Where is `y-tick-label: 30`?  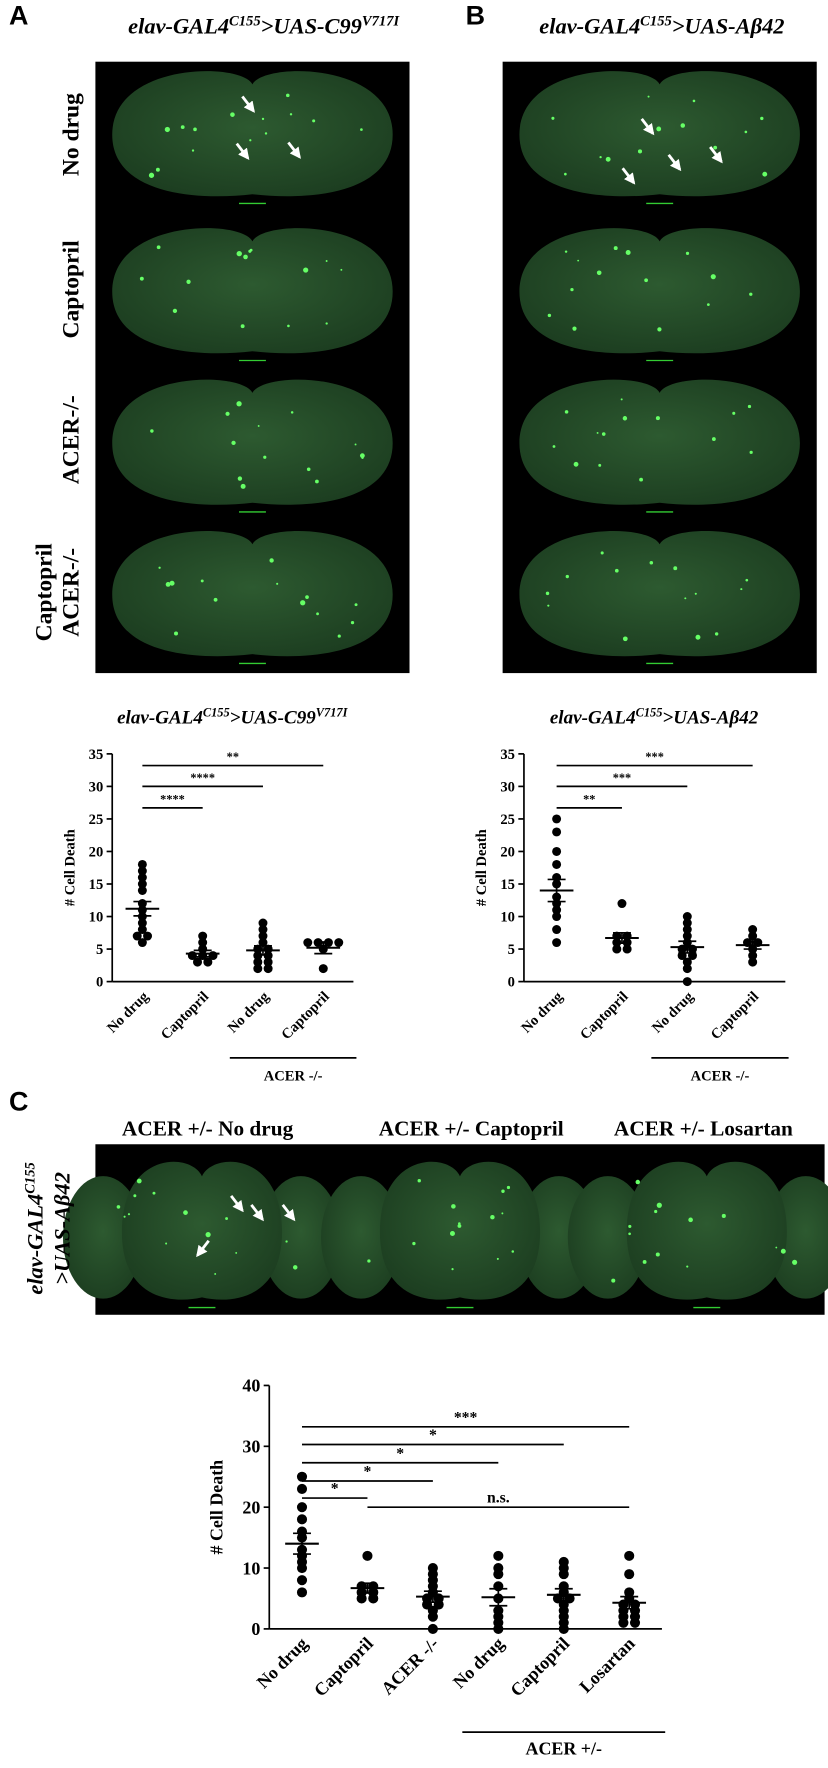 y-tick-label: 30 is located at coordinates (507, 788).